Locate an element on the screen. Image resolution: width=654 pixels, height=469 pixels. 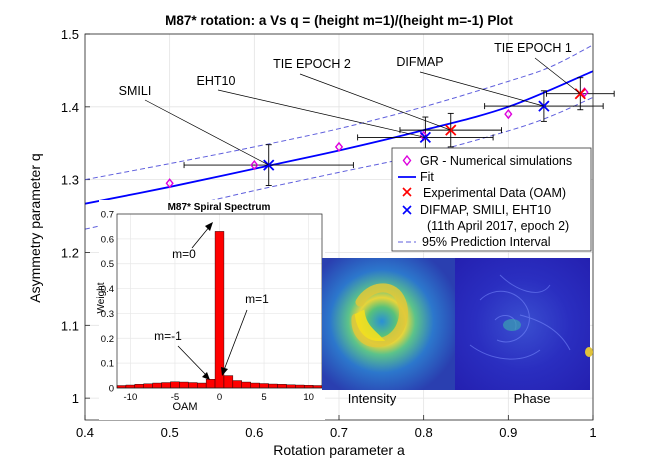
annotation-m-1-arrowhead is located at coordinates (206, 376).